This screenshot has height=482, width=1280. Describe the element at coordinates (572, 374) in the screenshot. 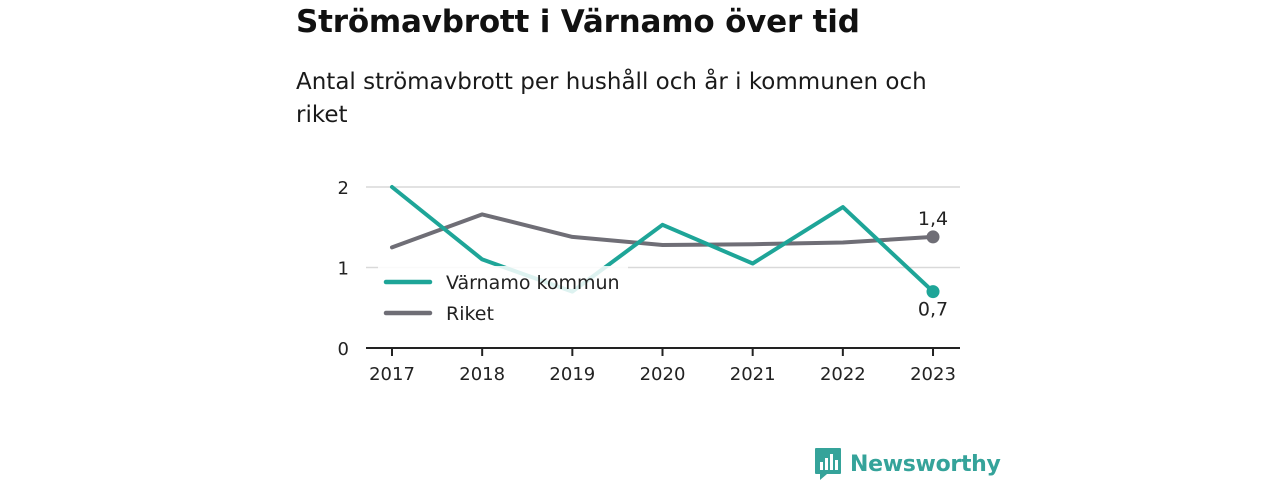

I see `x-tick-label: 2019` at that location.